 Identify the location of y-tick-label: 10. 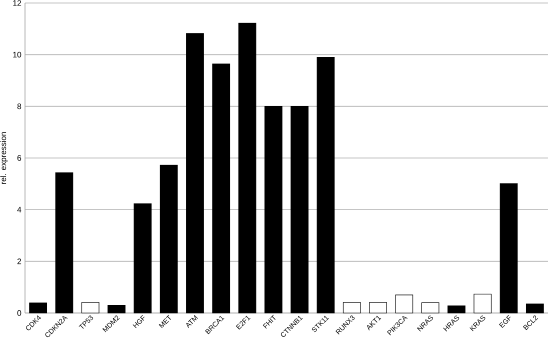
(17, 55).